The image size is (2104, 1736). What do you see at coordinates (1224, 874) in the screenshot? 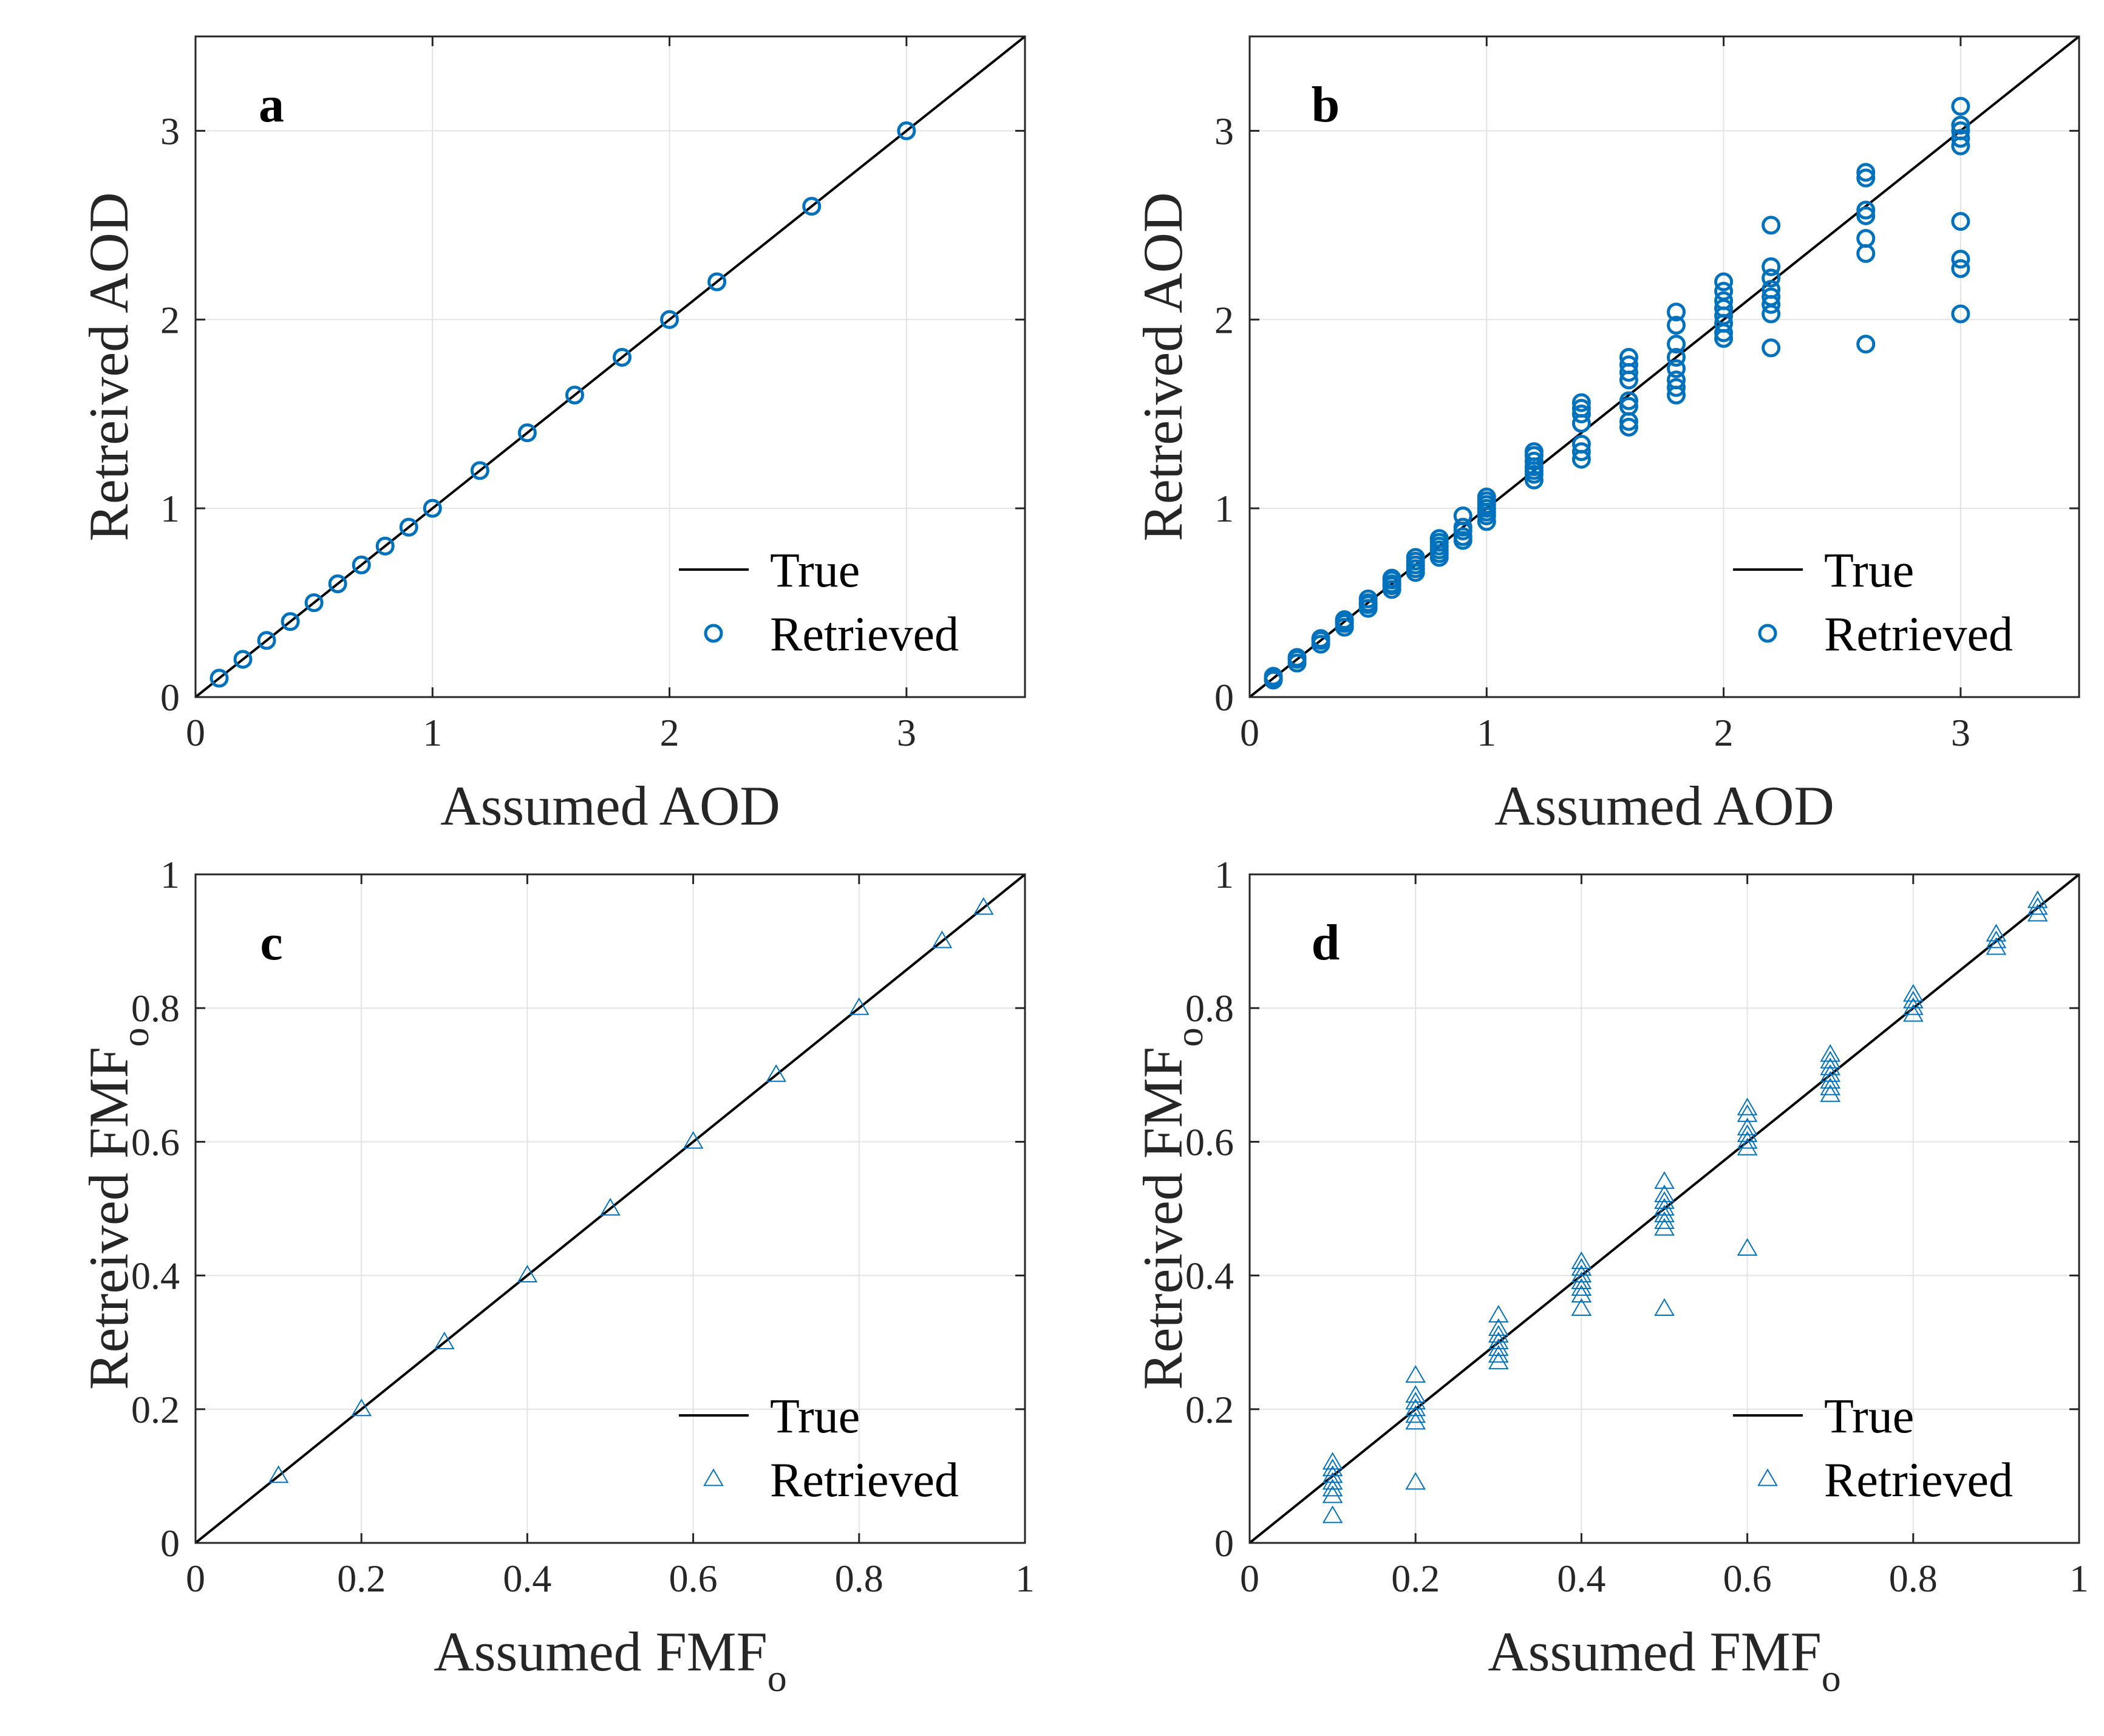
I see `y-tick-label: 1` at bounding box center [1224, 874].